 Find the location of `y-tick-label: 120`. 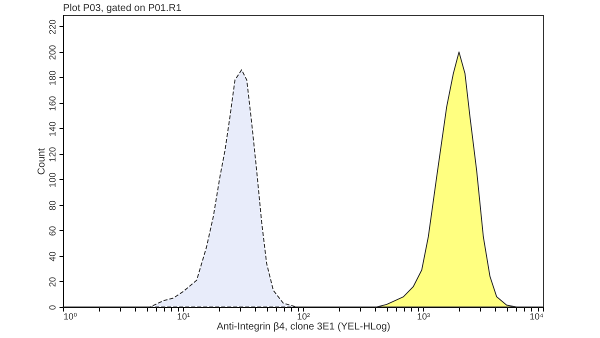

y-tick-label: 120 is located at coordinates (53, 154).